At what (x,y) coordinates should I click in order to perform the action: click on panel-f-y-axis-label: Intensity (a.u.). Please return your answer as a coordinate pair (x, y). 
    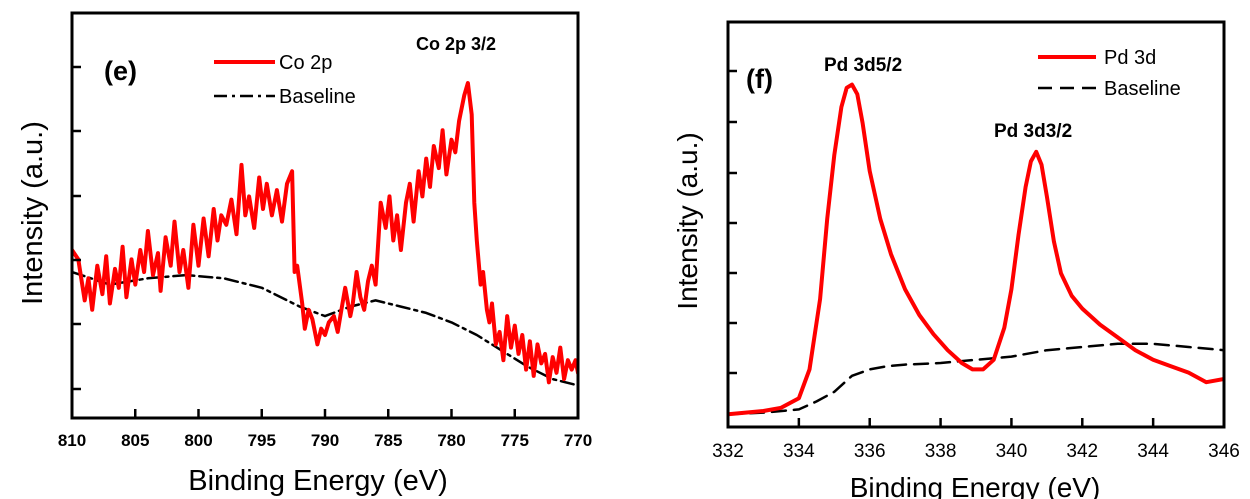
    Looking at the image, I should click on (687, 220).